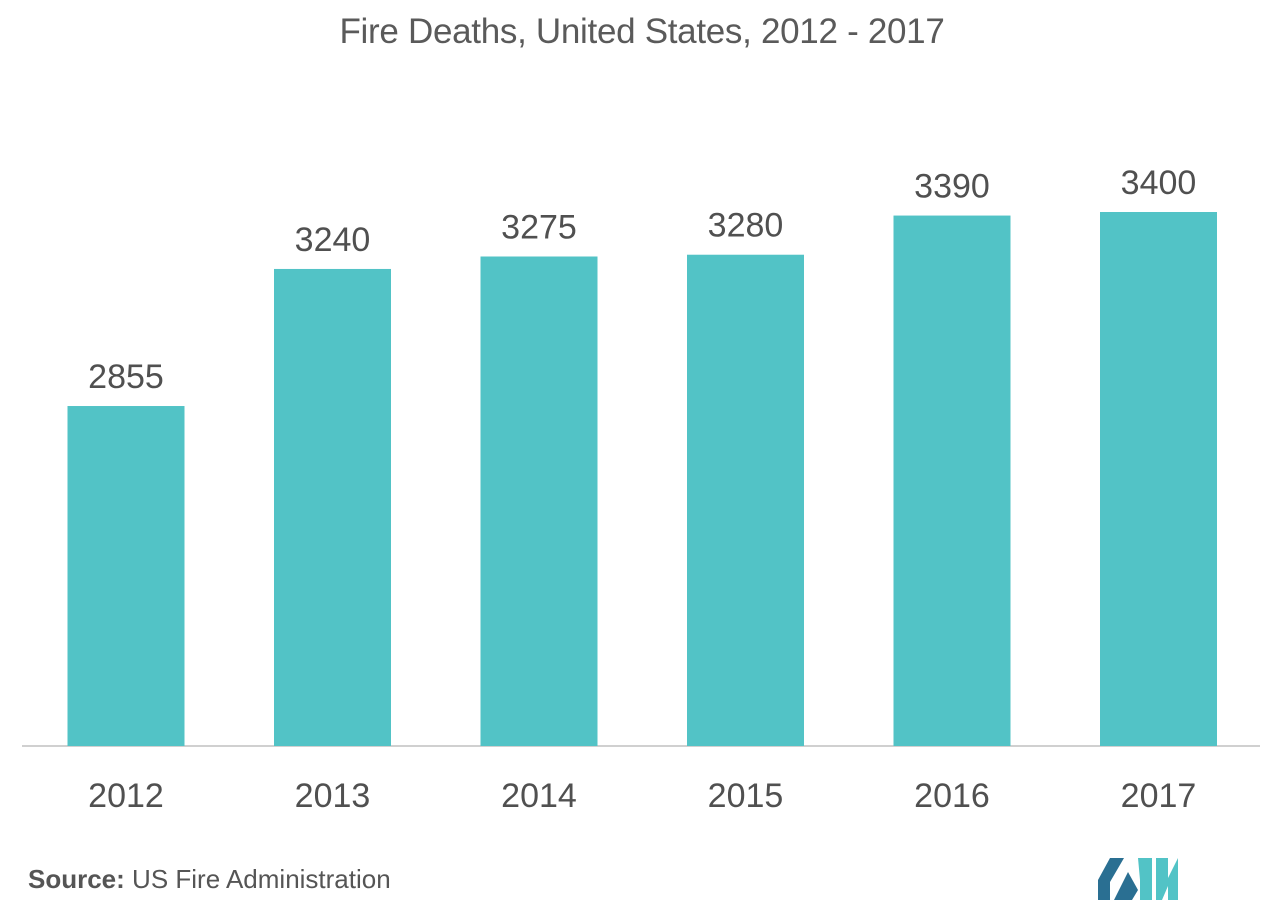 Image resolution: width=1284 pixels, height=915 pixels. I want to click on bar-2016, so click(952, 480).